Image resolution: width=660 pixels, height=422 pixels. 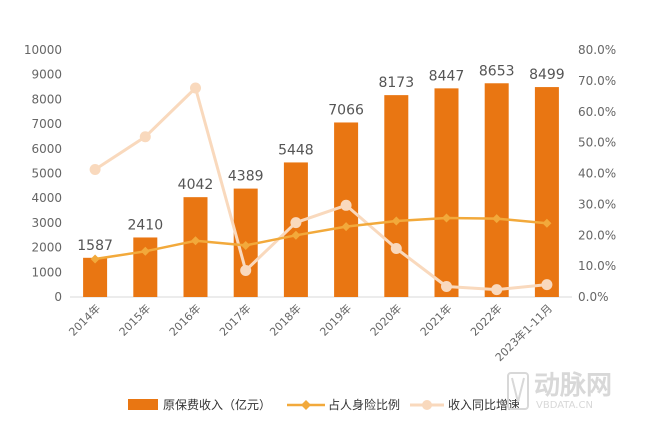 I want to click on watermark-icon-mark, so click(x=518, y=390).